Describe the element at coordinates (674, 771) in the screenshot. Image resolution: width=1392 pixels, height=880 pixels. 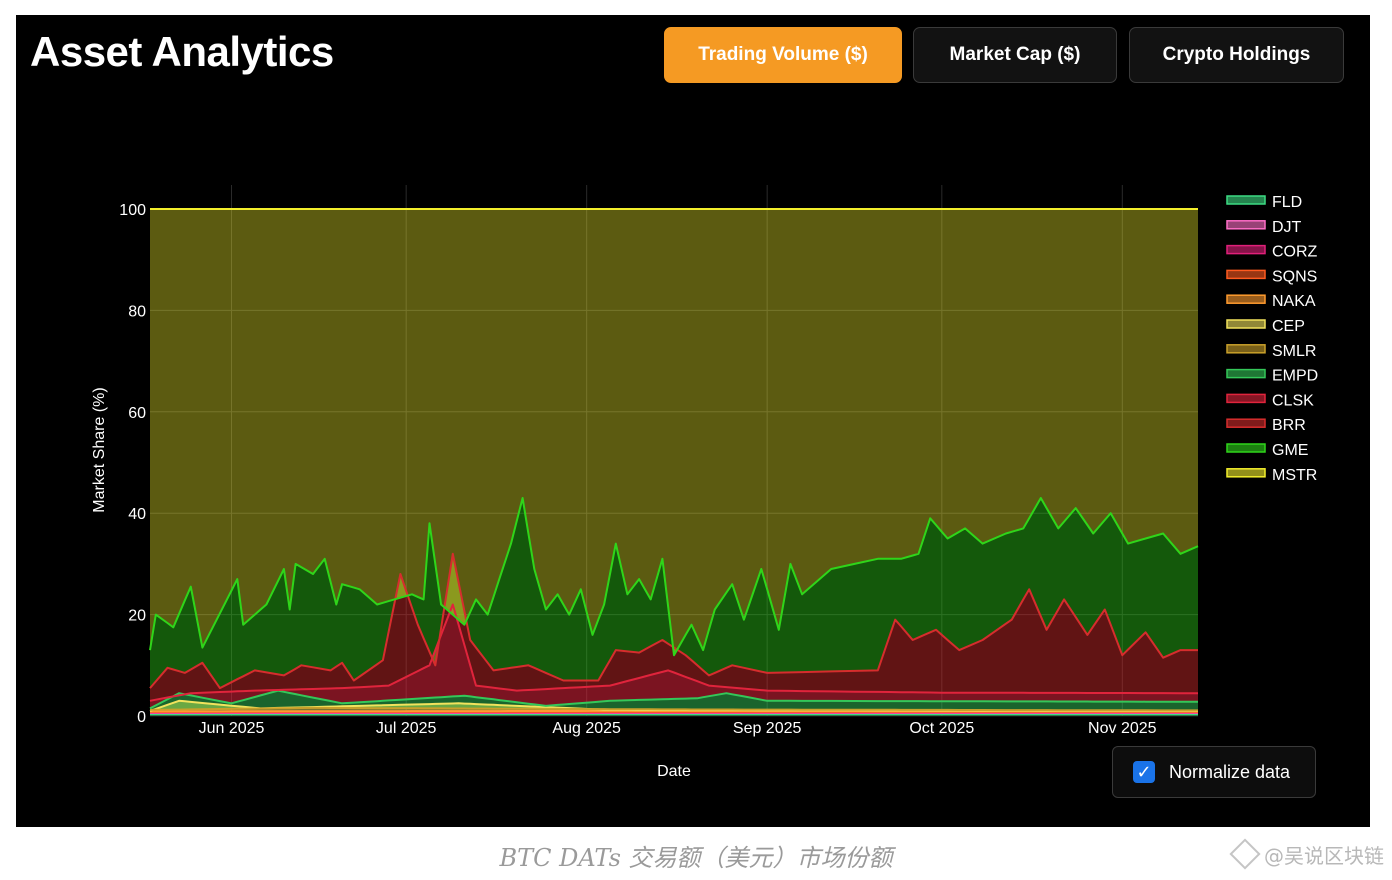
I see `x-axis-label: Date` at that location.